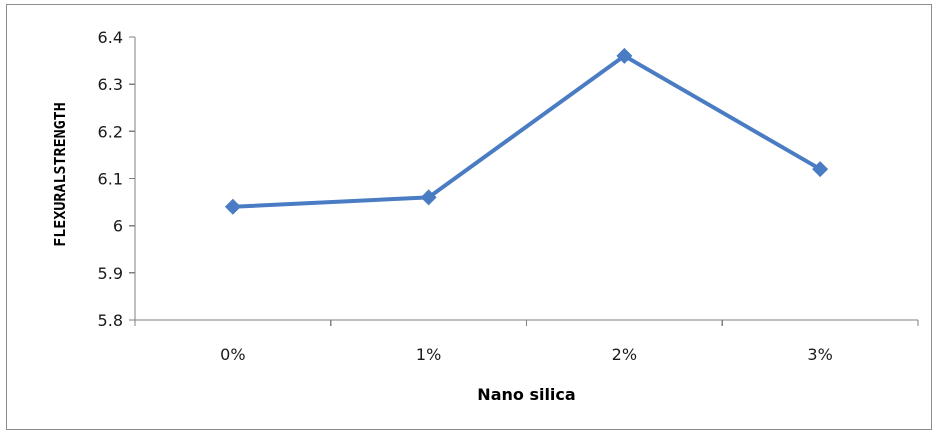  Describe the element at coordinates (110, 320) in the screenshot. I see `y-tick-label: 5.8` at that location.